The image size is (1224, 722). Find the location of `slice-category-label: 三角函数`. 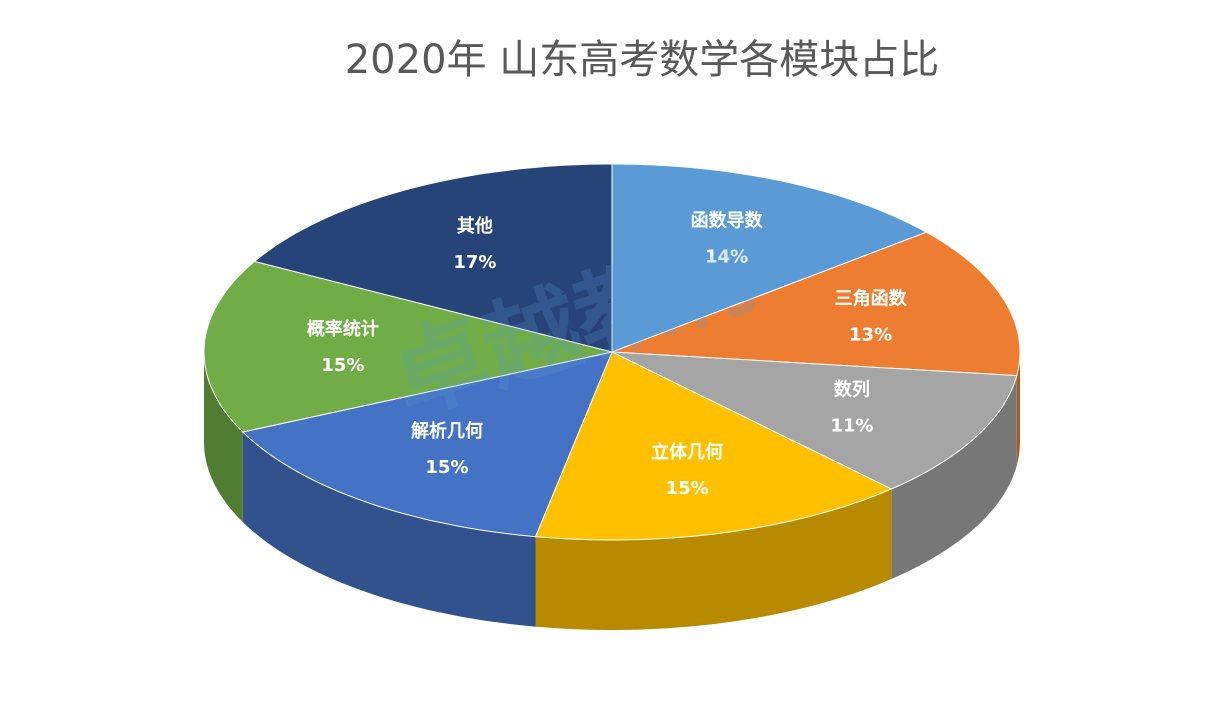

slice-category-label: 三角函数 is located at coordinates (871, 298).